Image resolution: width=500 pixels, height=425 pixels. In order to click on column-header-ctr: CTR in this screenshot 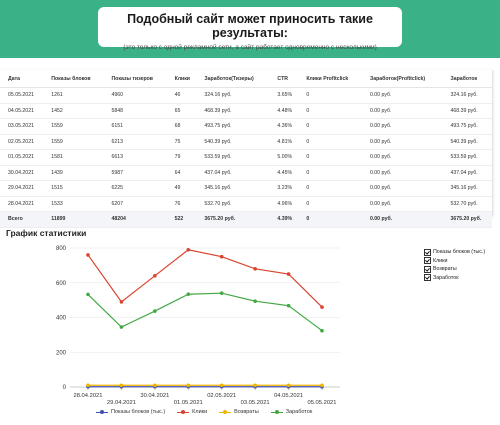, I will do `click(284, 79)`.